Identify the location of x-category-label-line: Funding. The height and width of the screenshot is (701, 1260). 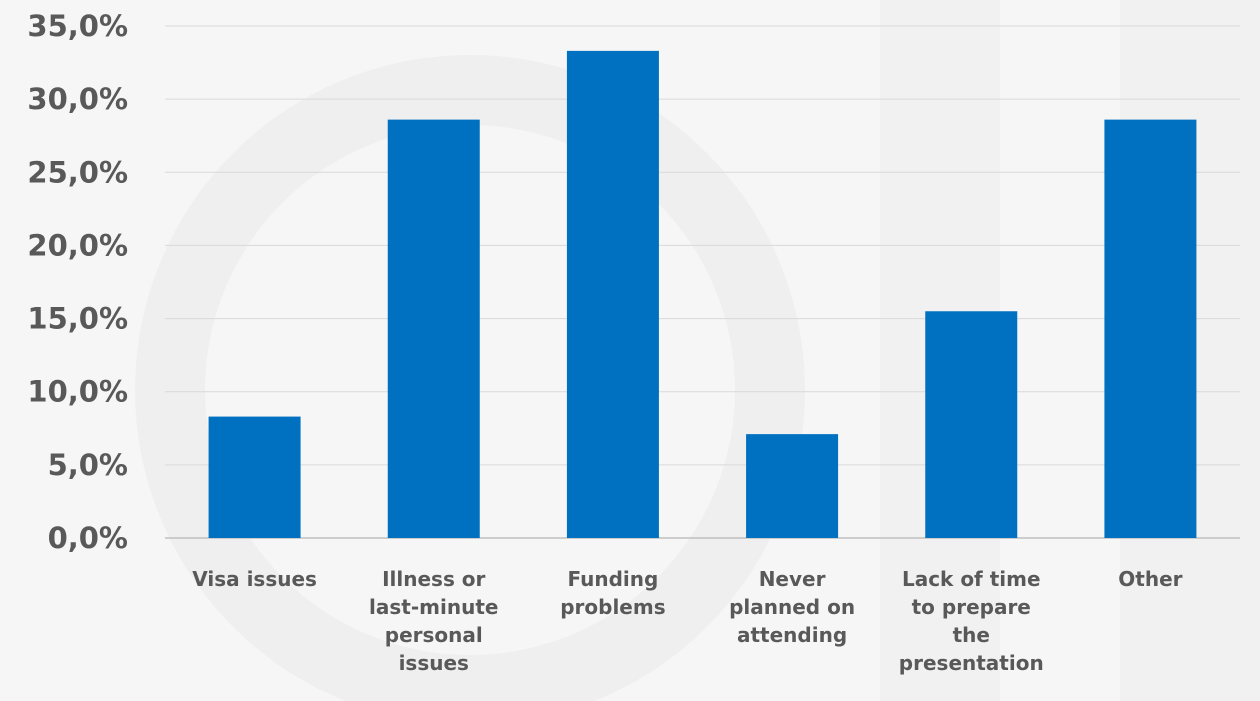
(612, 579).